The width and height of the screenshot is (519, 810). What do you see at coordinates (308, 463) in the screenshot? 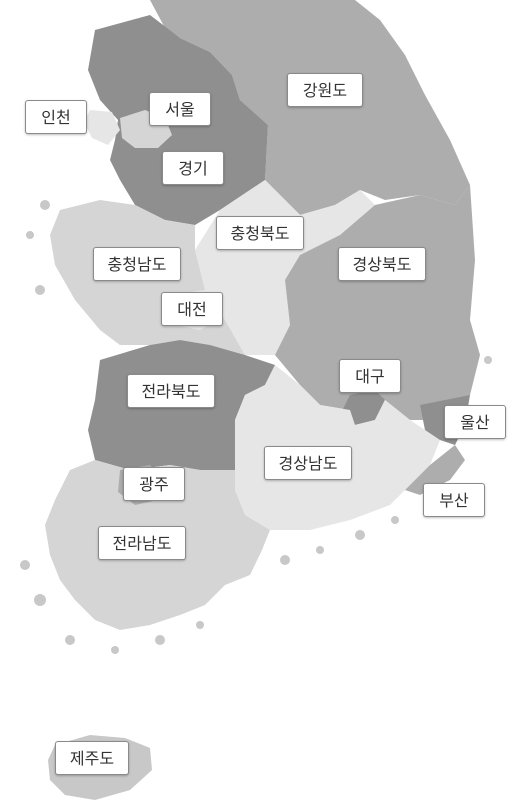
I see `label-gyeongnam: 경상남도` at bounding box center [308, 463].